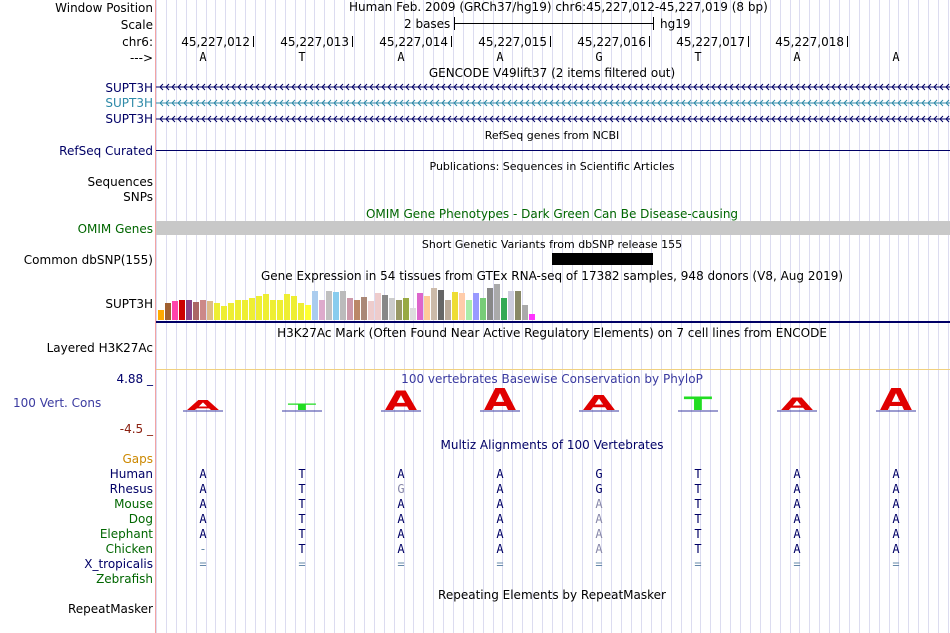 The height and width of the screenshot is (633, 950). I want to click on gtex-label: SUPT3H, so click(129, 304).